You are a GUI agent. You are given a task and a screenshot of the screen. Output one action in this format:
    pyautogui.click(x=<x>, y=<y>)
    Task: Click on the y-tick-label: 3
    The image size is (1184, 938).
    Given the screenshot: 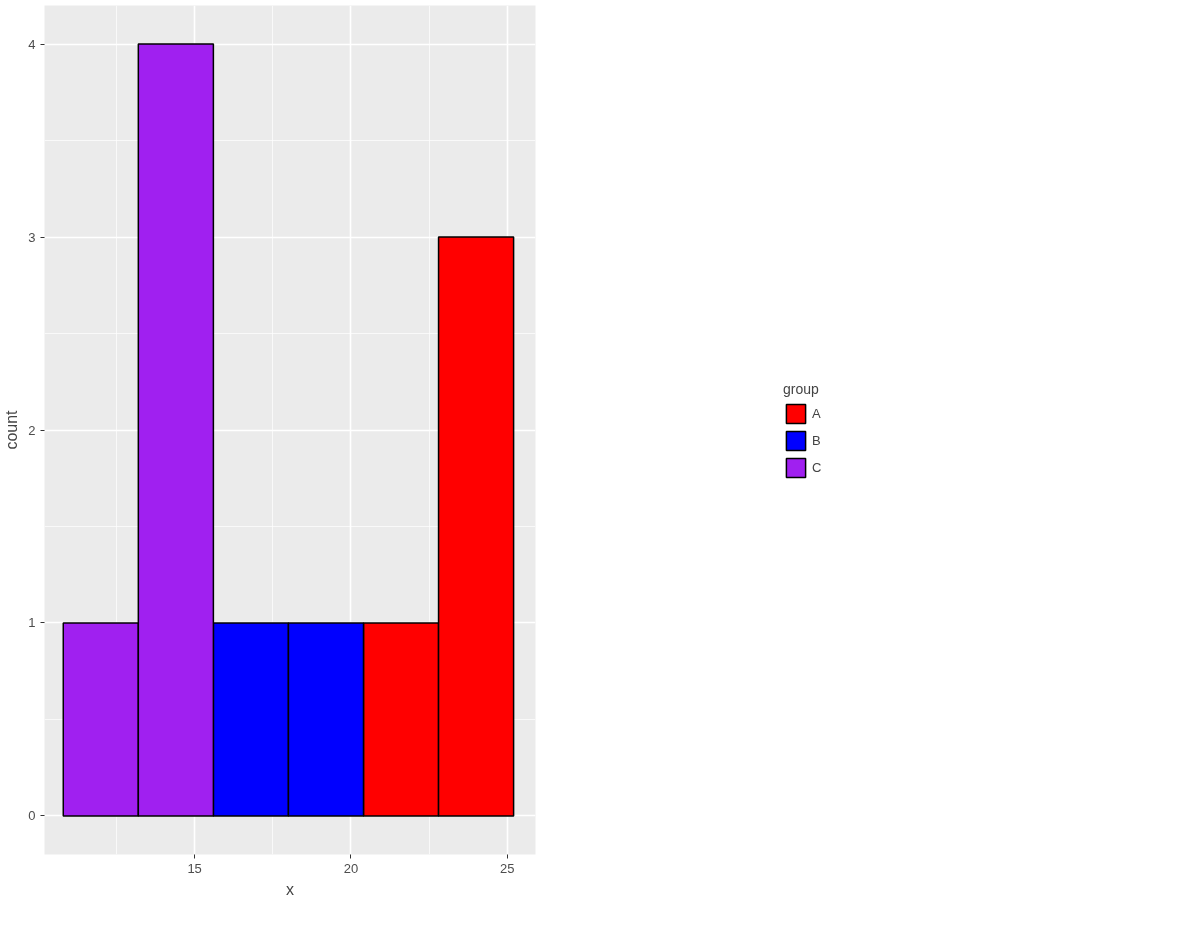 What is the action you would take?
    pyautogui.click(x=32, y=237)
    